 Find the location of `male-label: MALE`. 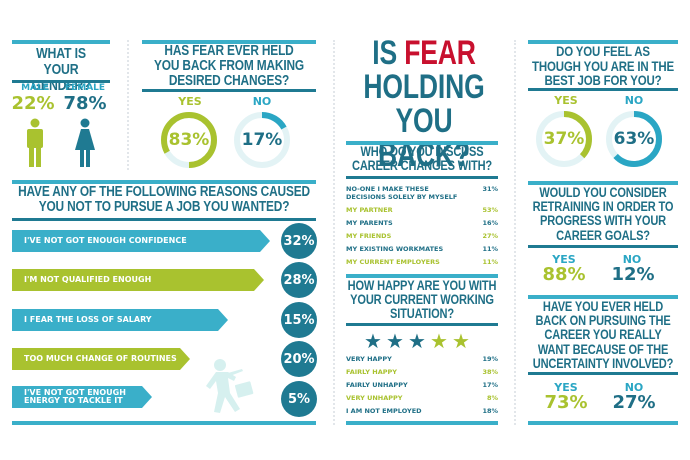

male-label: MALE is located at coordinates (35, 88).